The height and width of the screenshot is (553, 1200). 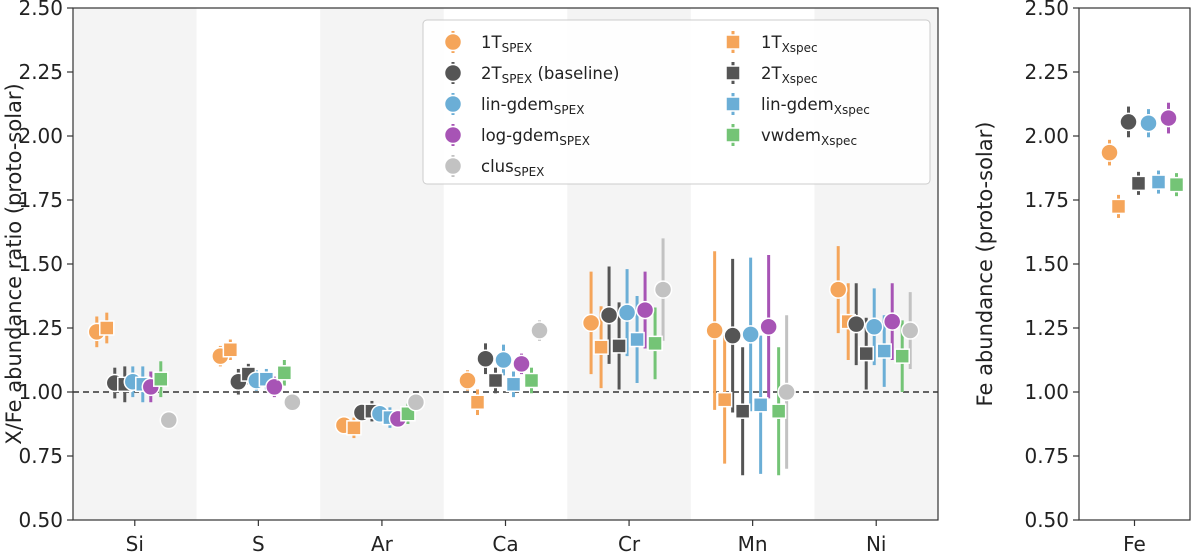 What do you see at coordinates (1134, 264) in the screenshot?
I see `plot-frame` at bounding box center [1134, 264].